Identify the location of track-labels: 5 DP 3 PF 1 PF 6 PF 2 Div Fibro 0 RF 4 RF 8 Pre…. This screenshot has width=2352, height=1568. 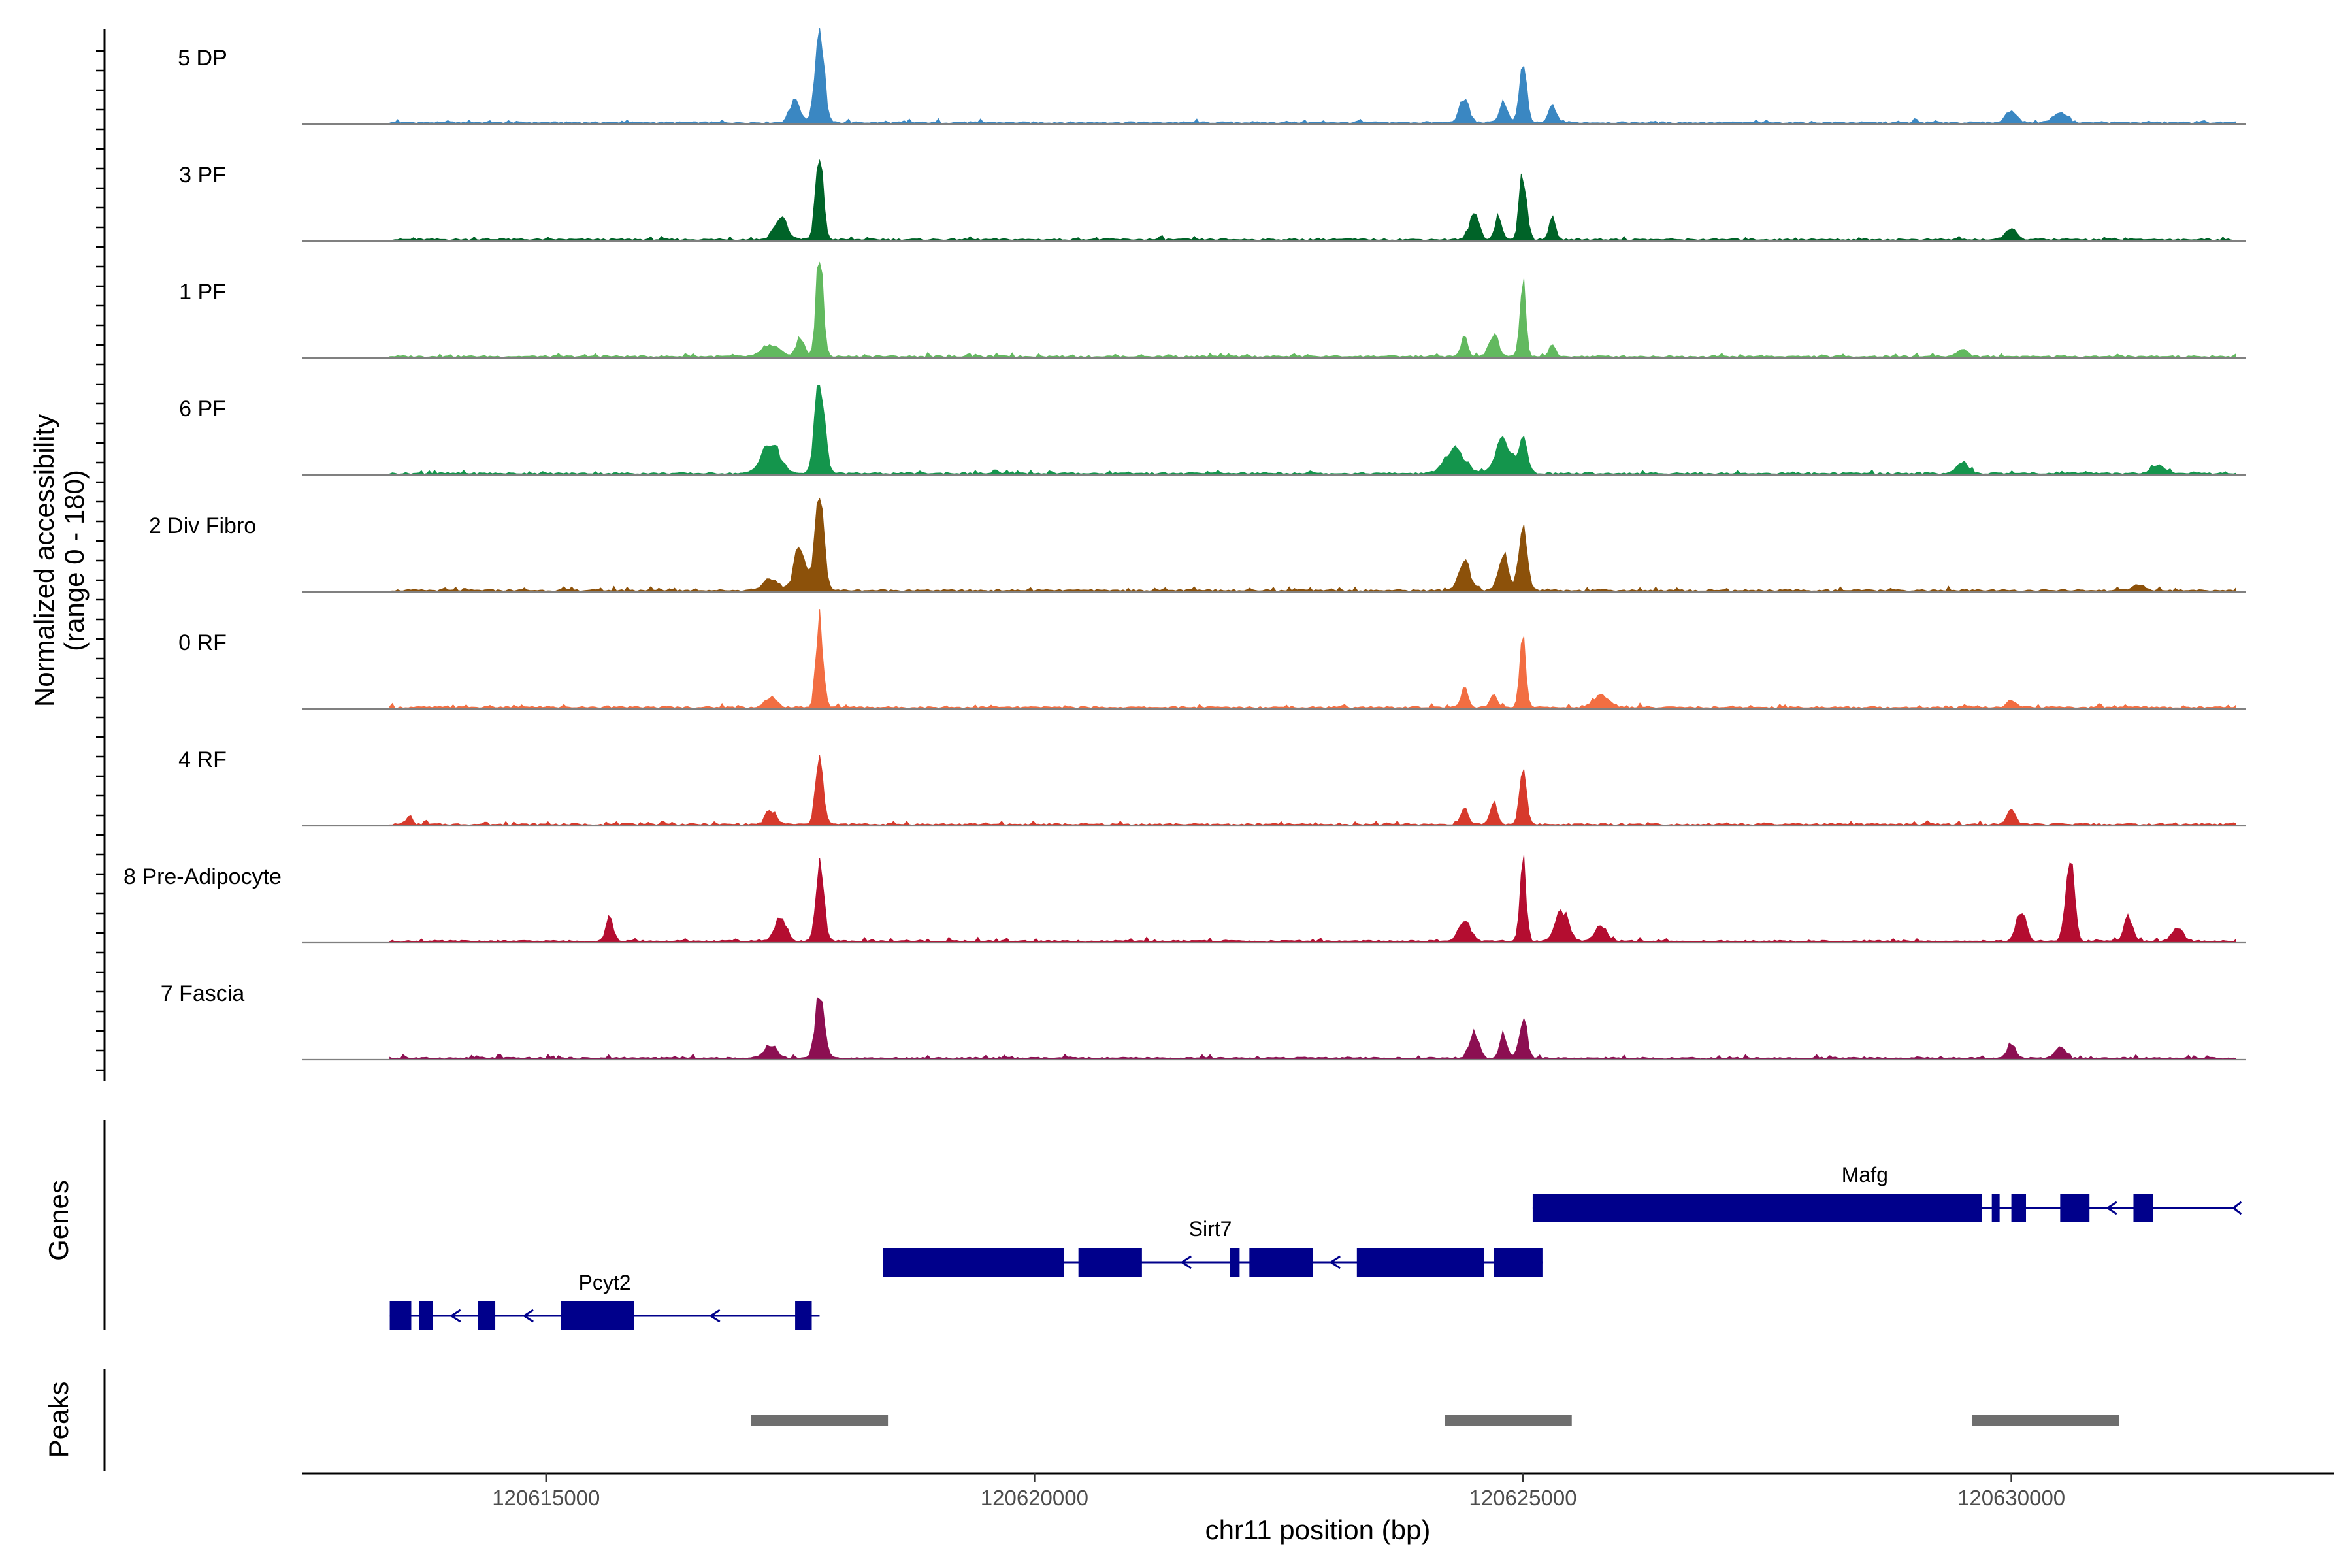
(202, 526).